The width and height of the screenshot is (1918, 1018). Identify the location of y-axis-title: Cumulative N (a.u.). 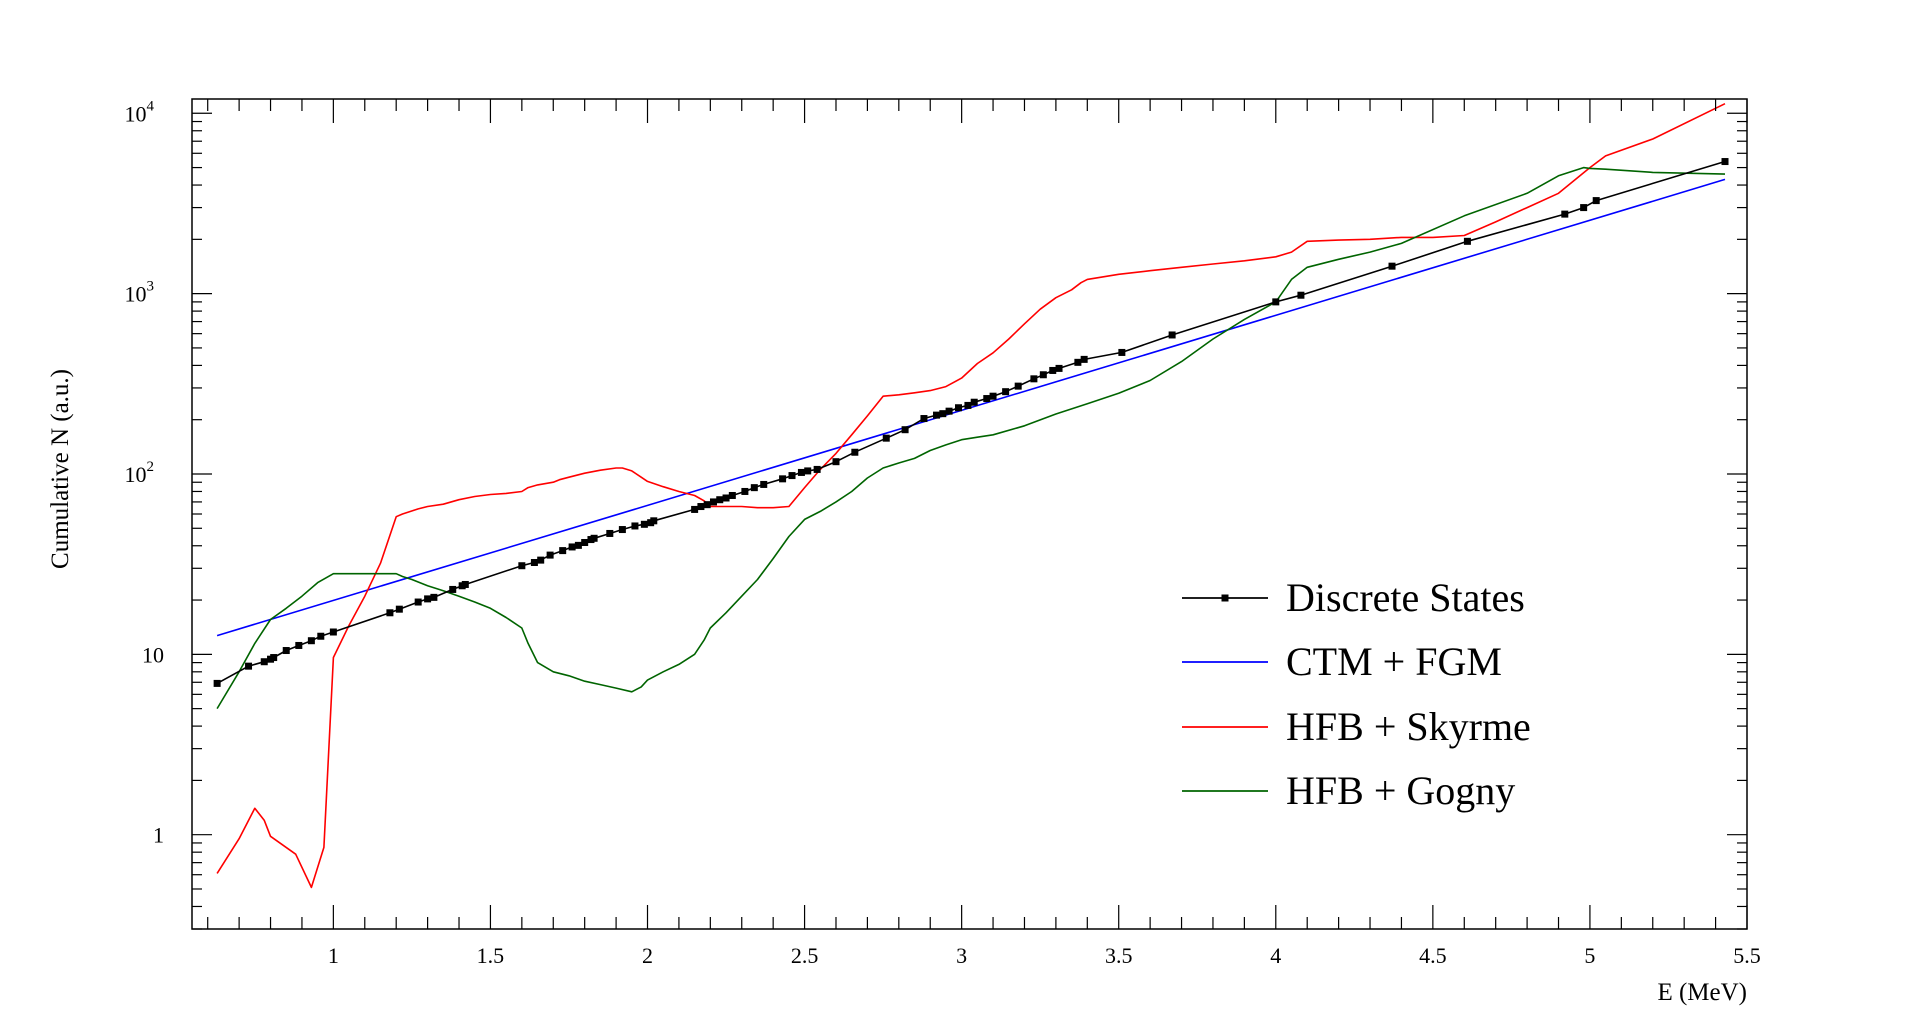
(60, 469).